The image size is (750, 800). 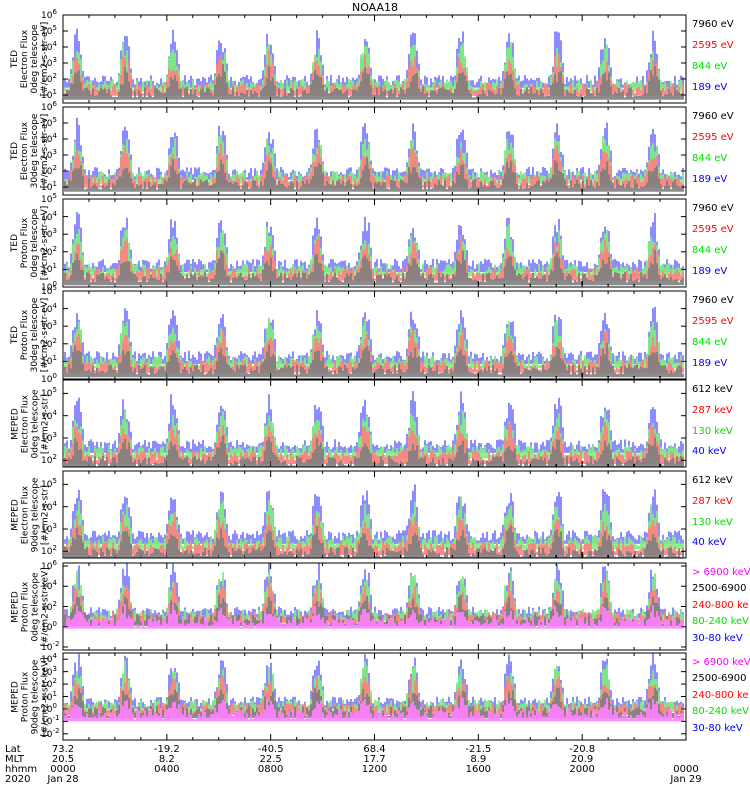 What do you see at coordinates (270, 759) in the screenshot?
I see `x-tick-mlt: 22.5` at bounding box center [270, 759].